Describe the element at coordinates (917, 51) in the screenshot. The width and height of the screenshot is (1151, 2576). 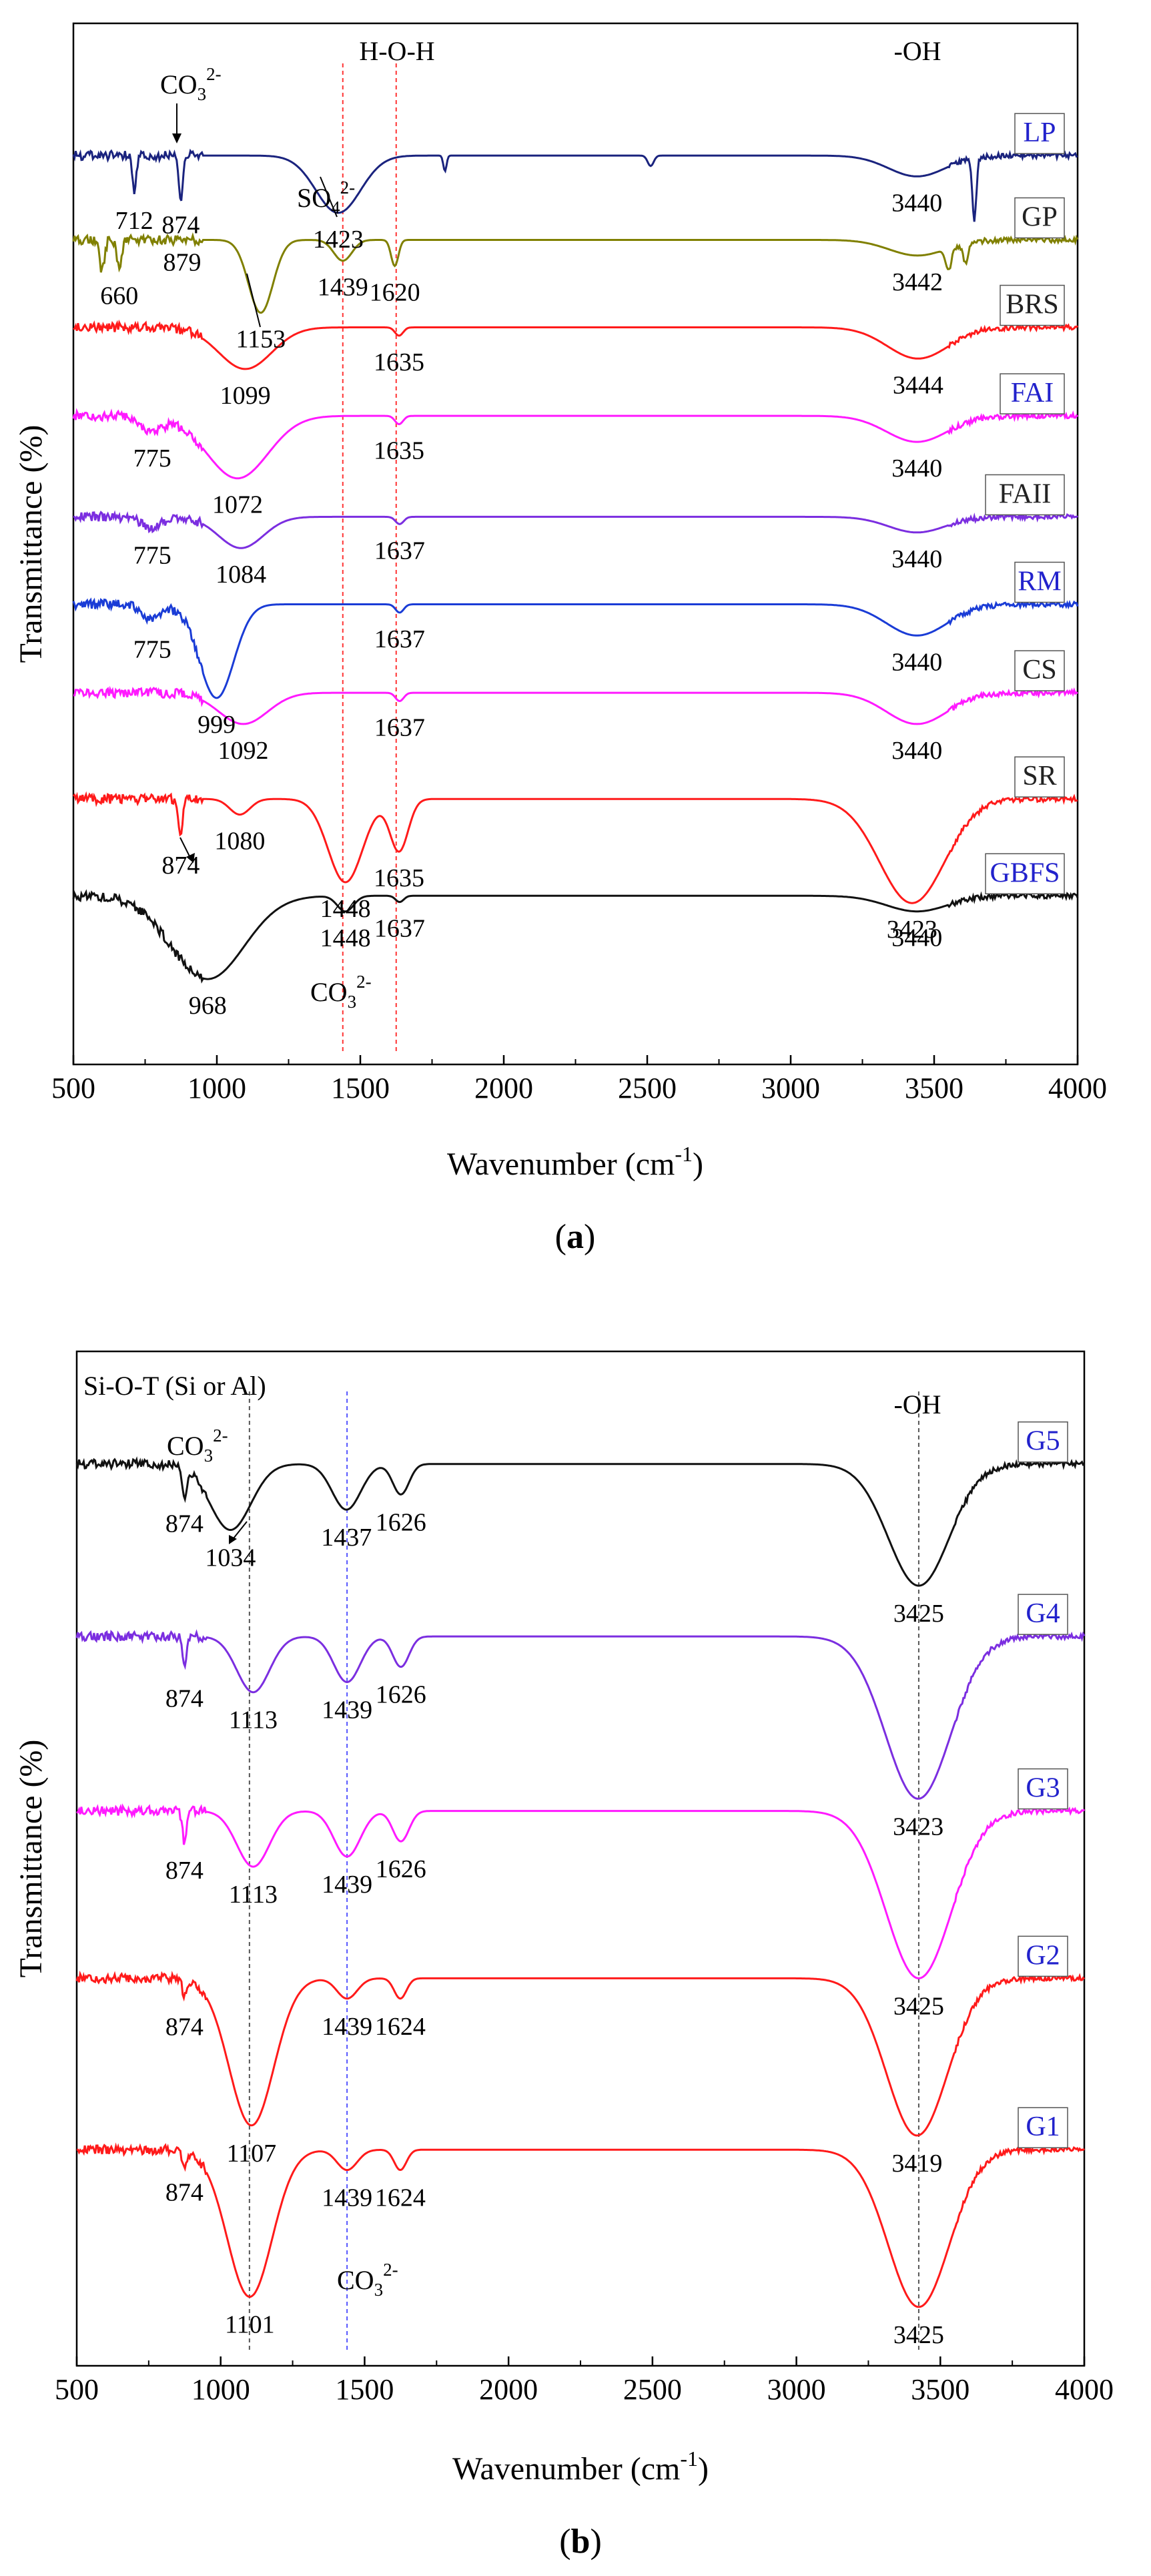
I see `panel-a-oh-annotation: -OH` at that location.